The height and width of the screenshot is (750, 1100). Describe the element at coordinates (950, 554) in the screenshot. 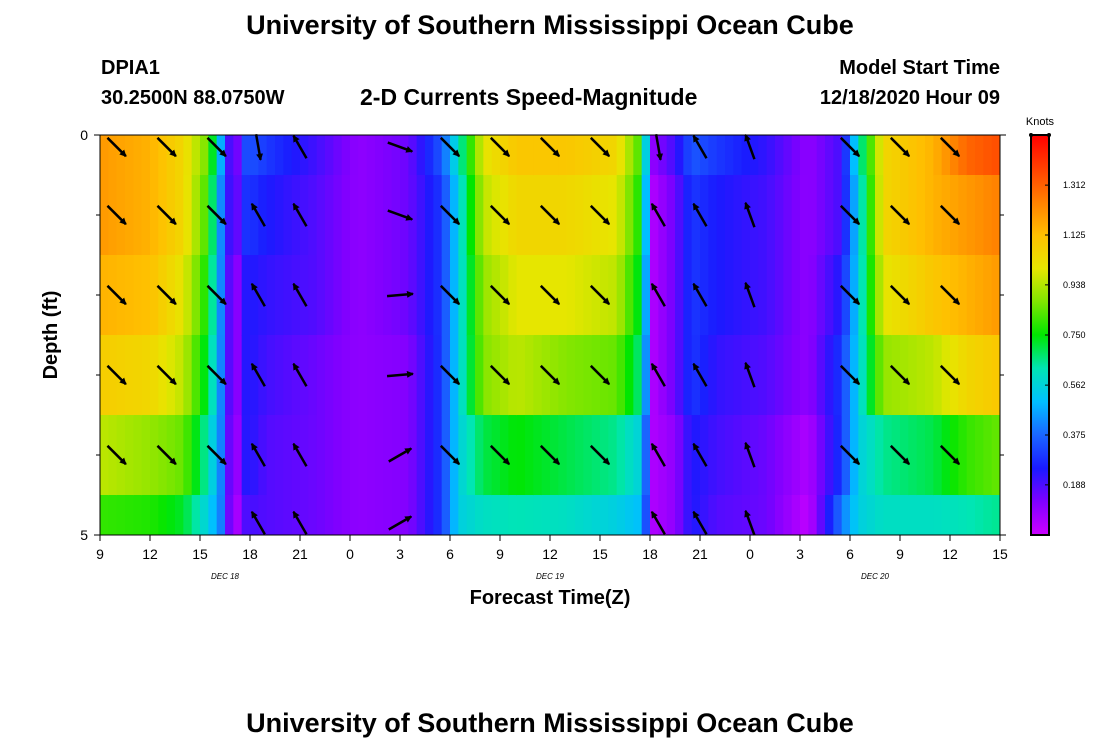

I see `x-tick-label: 12` at that location.